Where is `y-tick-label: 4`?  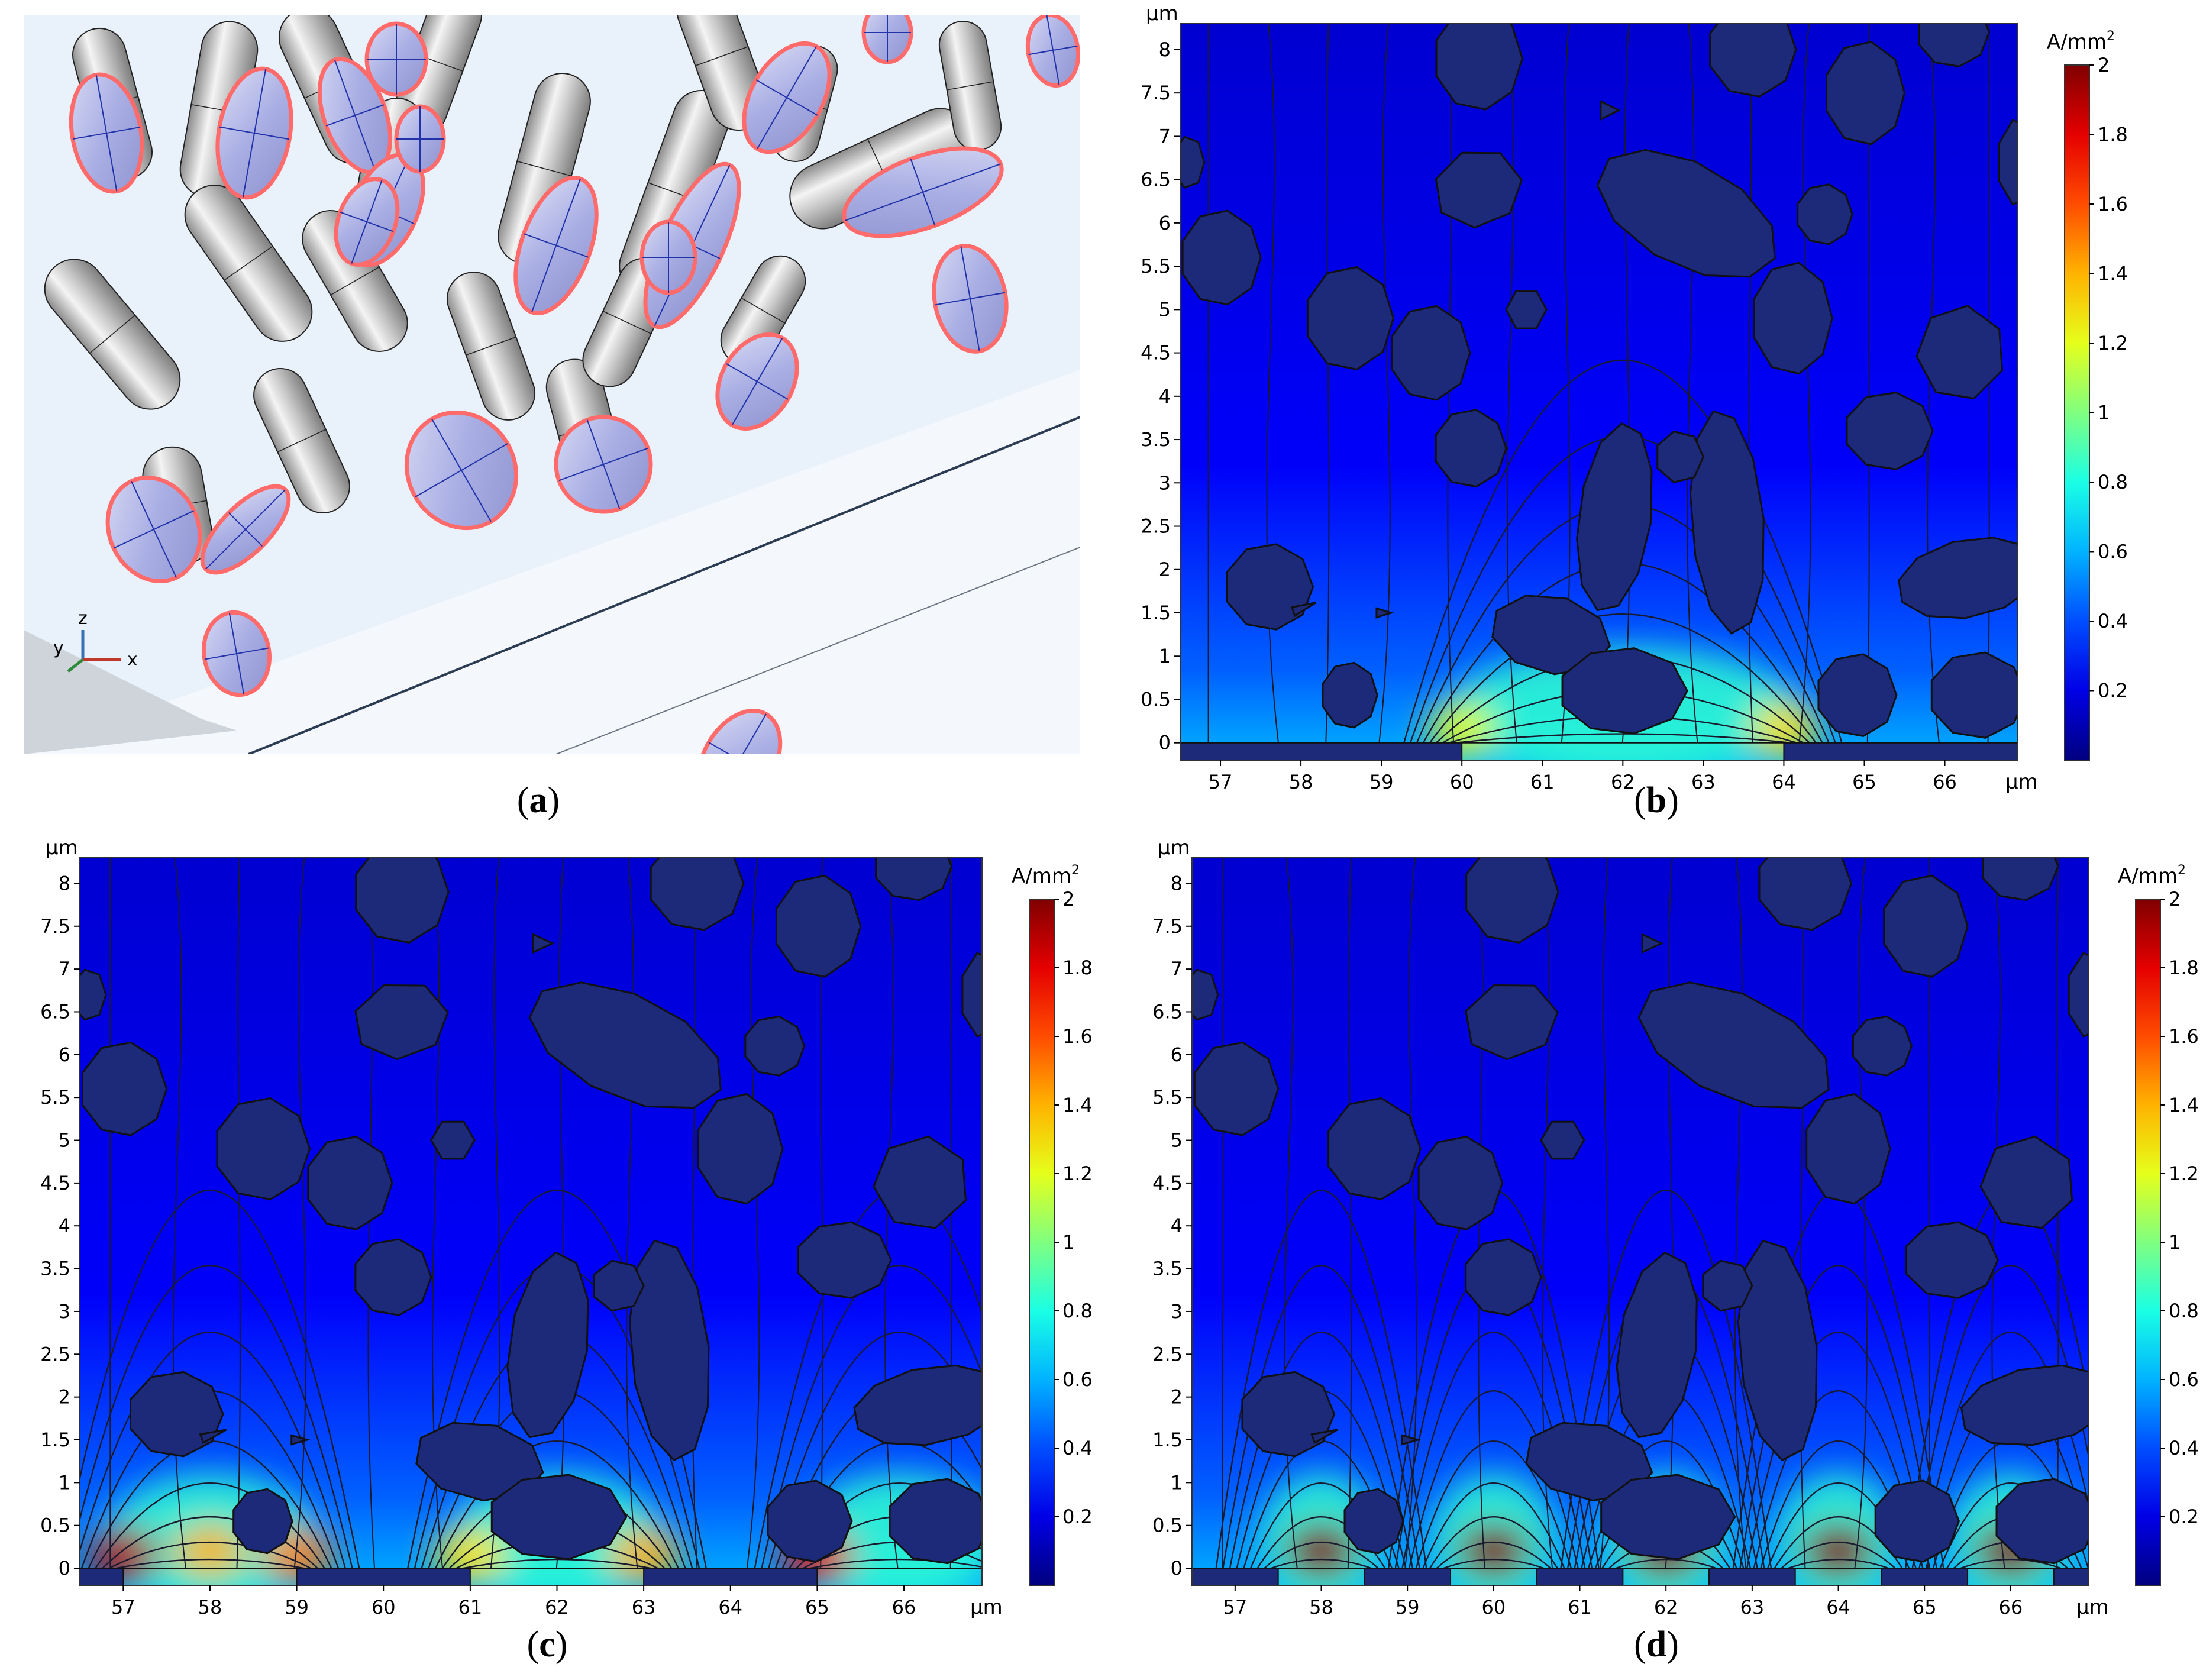
y-tick-label: 4 is located at coordinates (1177, 1225).